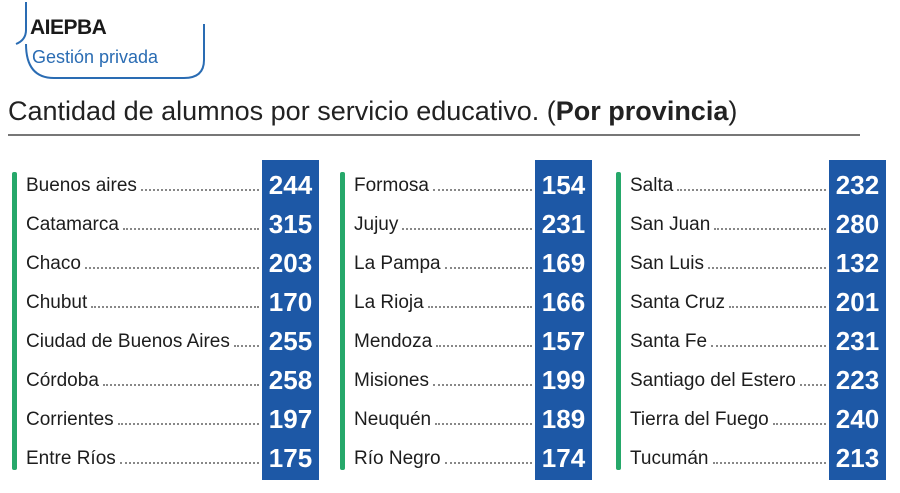 Image resolution: width=900 pixels, height=493 pixels. I want to click on row: Córdoba 258, so click(172, 380).